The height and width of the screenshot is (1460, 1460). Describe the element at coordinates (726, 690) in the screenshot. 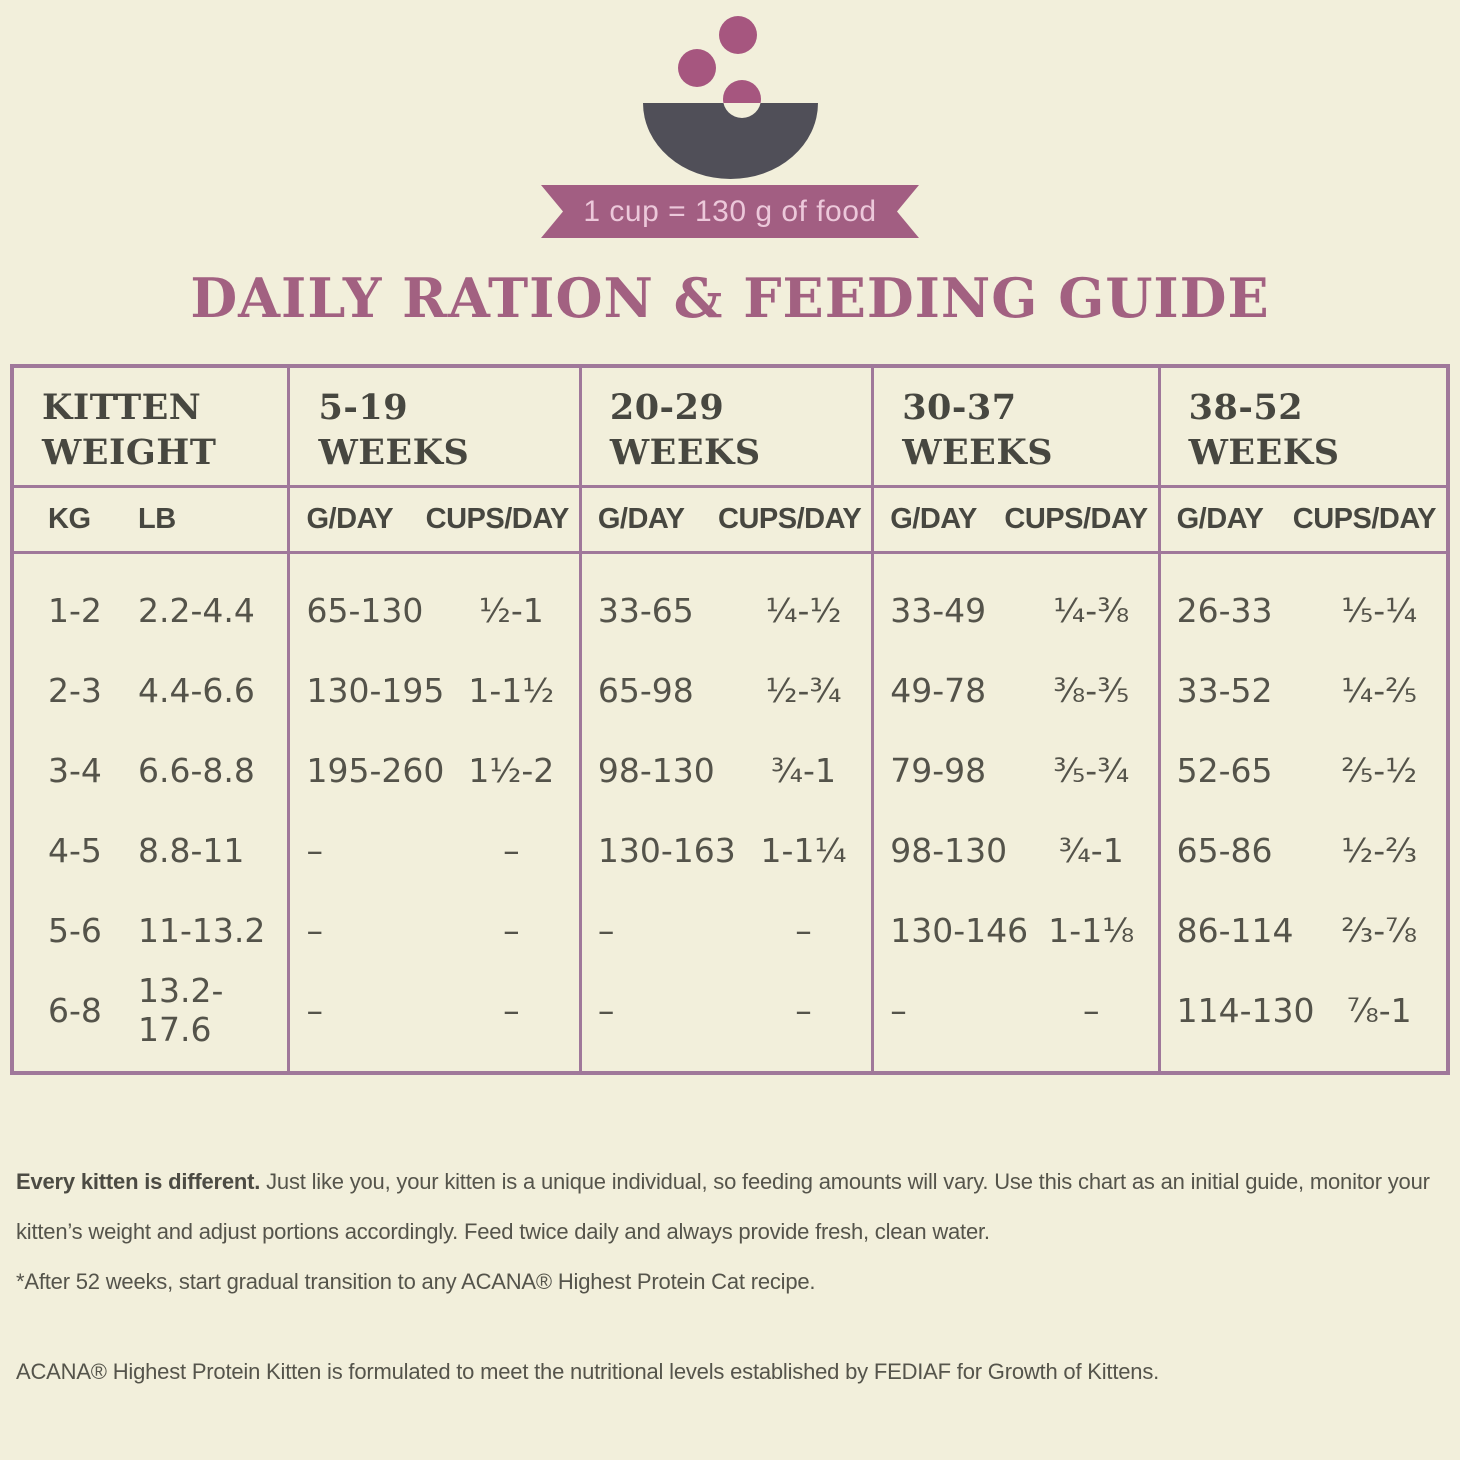

I see `table-row: 65-98 ½-¾` at that location.